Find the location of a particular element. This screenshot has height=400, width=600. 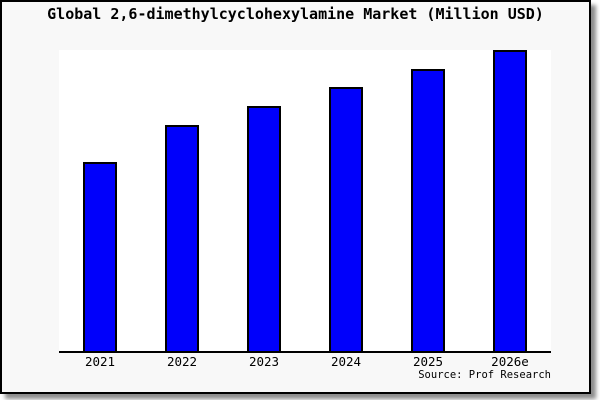

x-tick-label-2023: 2023 is located at coordinates (264, 361).